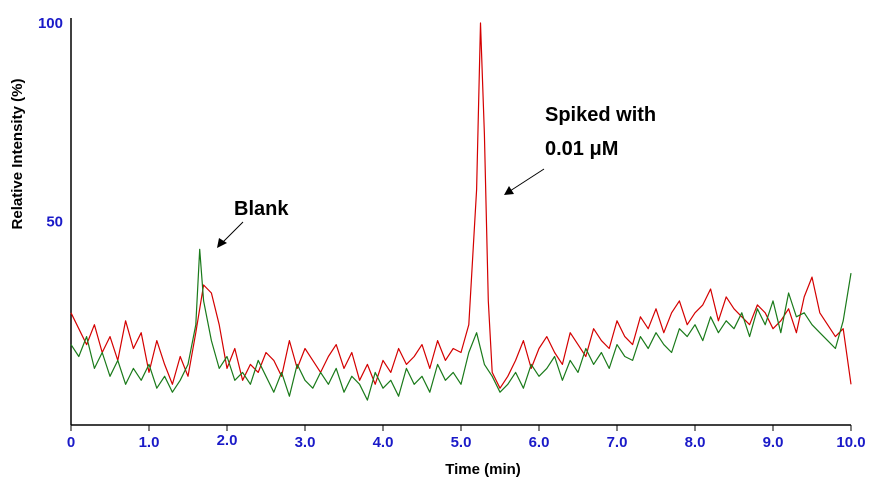  I want to click on x-tick-labels: 0 1.0 2.0 3.0 4.0 5.0 6.0 7.0 8.0 9.0 10.0, so click(466, 438).